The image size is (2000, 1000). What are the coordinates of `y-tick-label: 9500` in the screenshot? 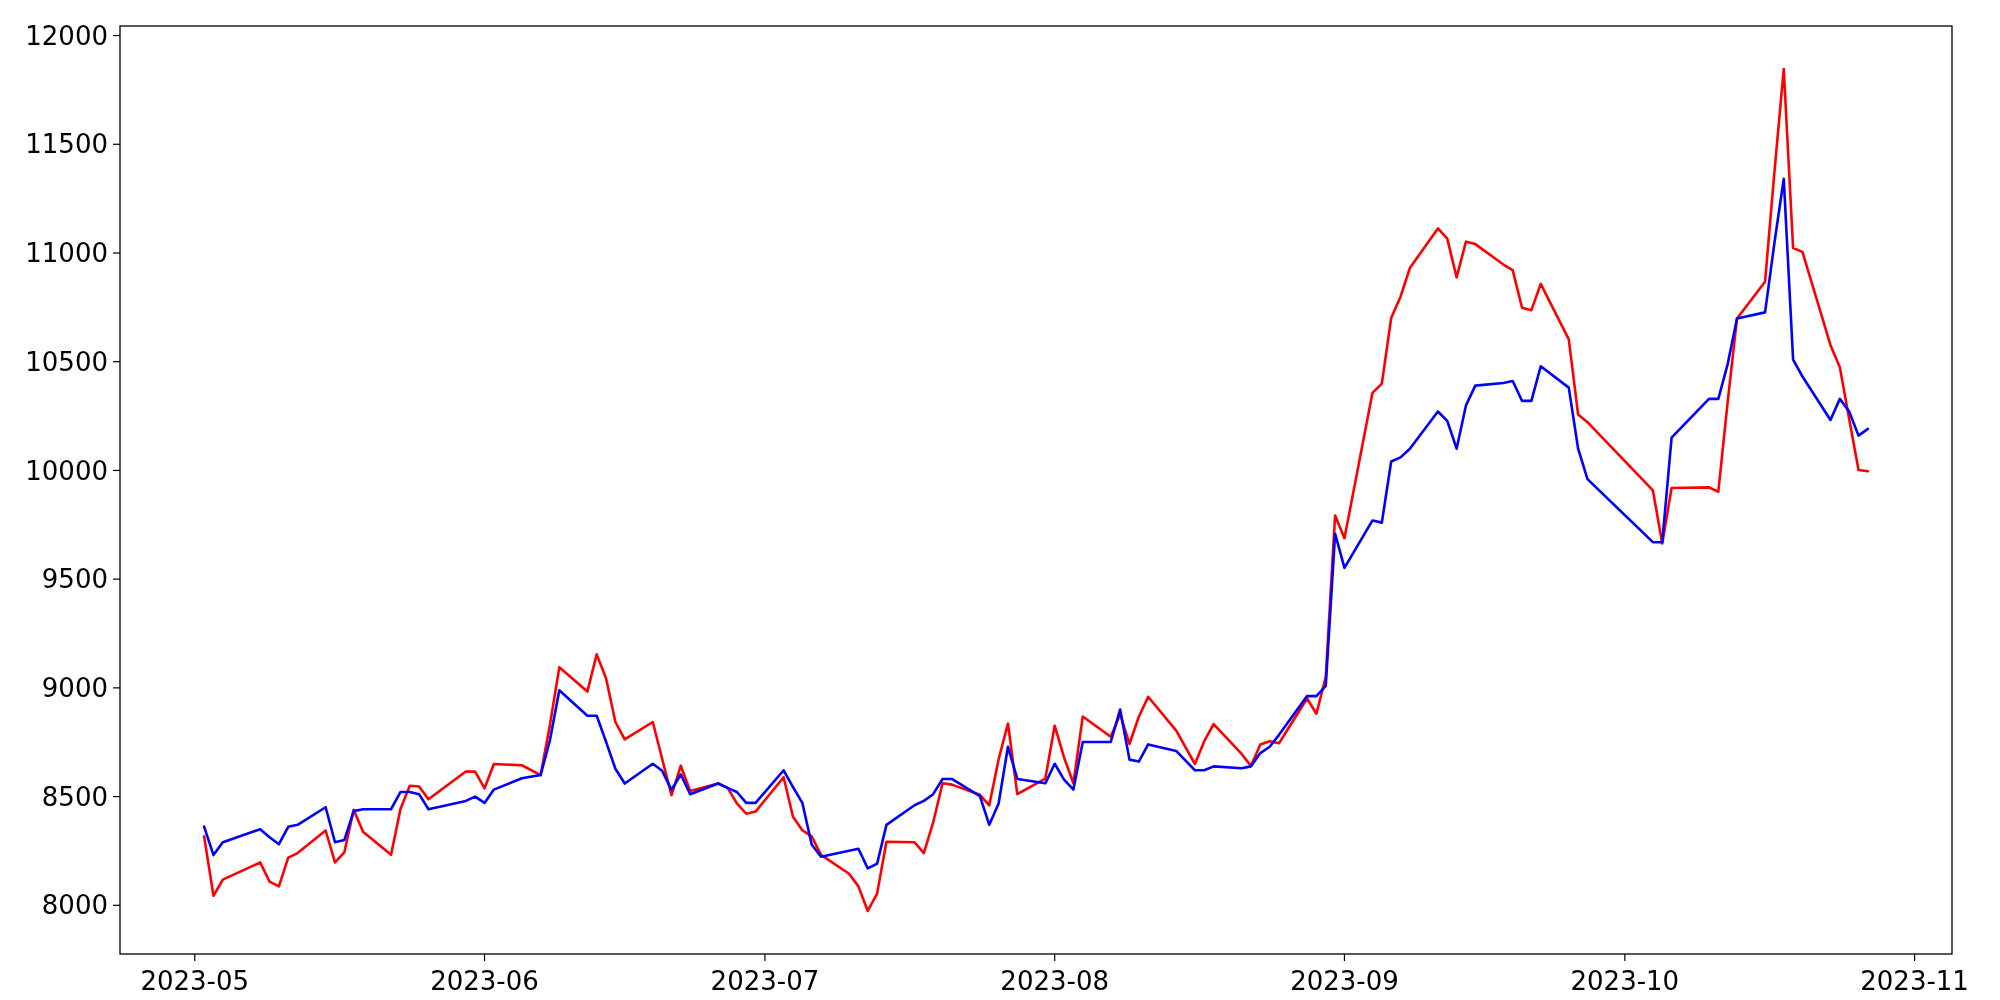 It's located at (74, 579).